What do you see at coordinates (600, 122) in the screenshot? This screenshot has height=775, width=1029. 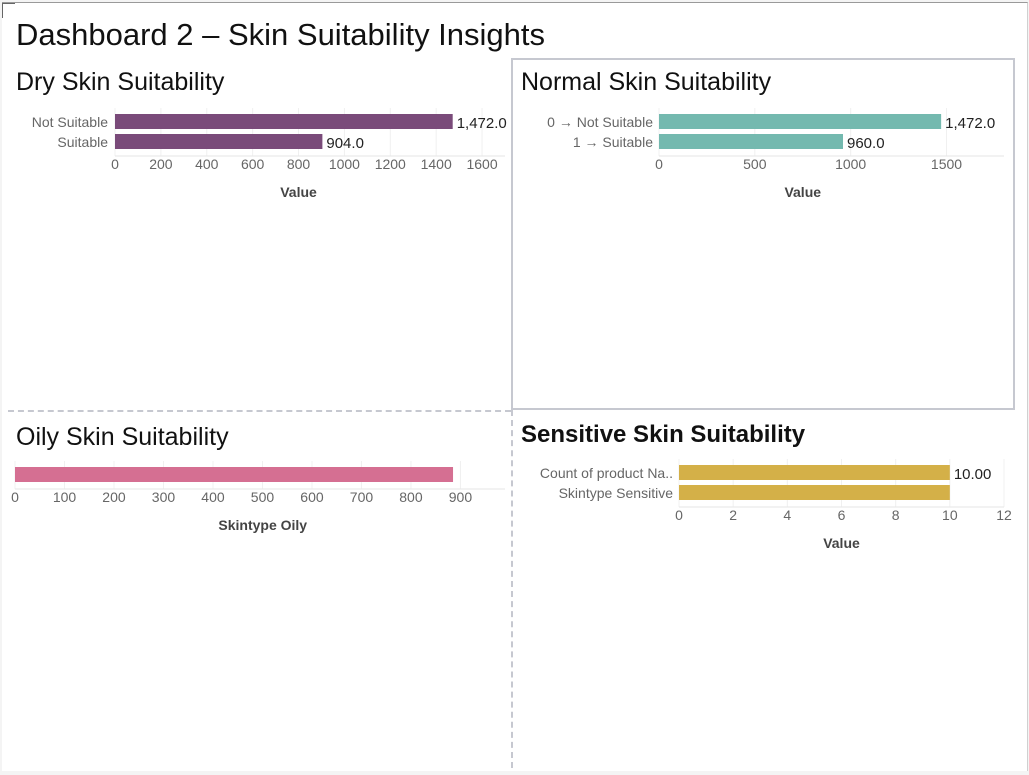 I see `category-label: 0 → Not Suitable` at bounding box center [600, 122].